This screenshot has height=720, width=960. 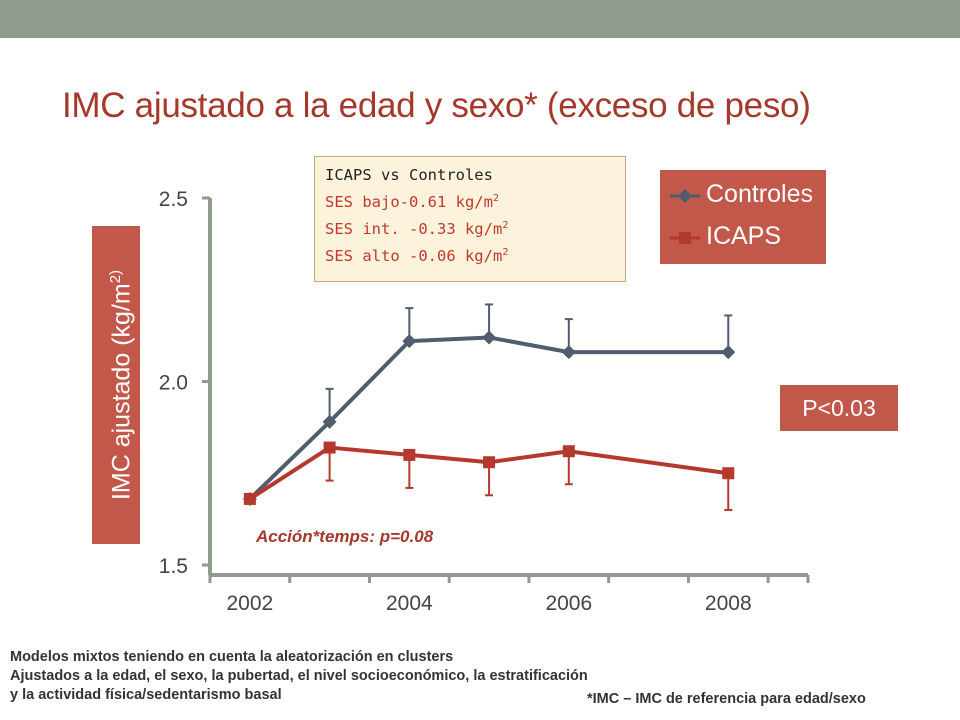 What do you see at coordinates (409, 603) in the screenshot?
I see `x-tick-label: 2004` at bounding box center [409, 603].